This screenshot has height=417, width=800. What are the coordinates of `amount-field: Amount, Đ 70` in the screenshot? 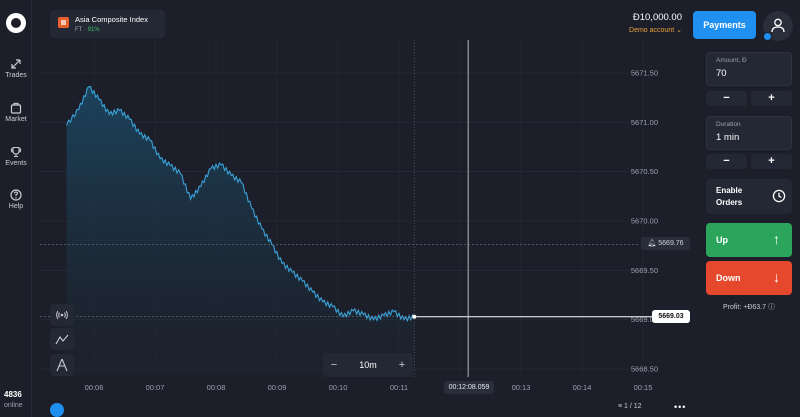 It's located at (749, 69).